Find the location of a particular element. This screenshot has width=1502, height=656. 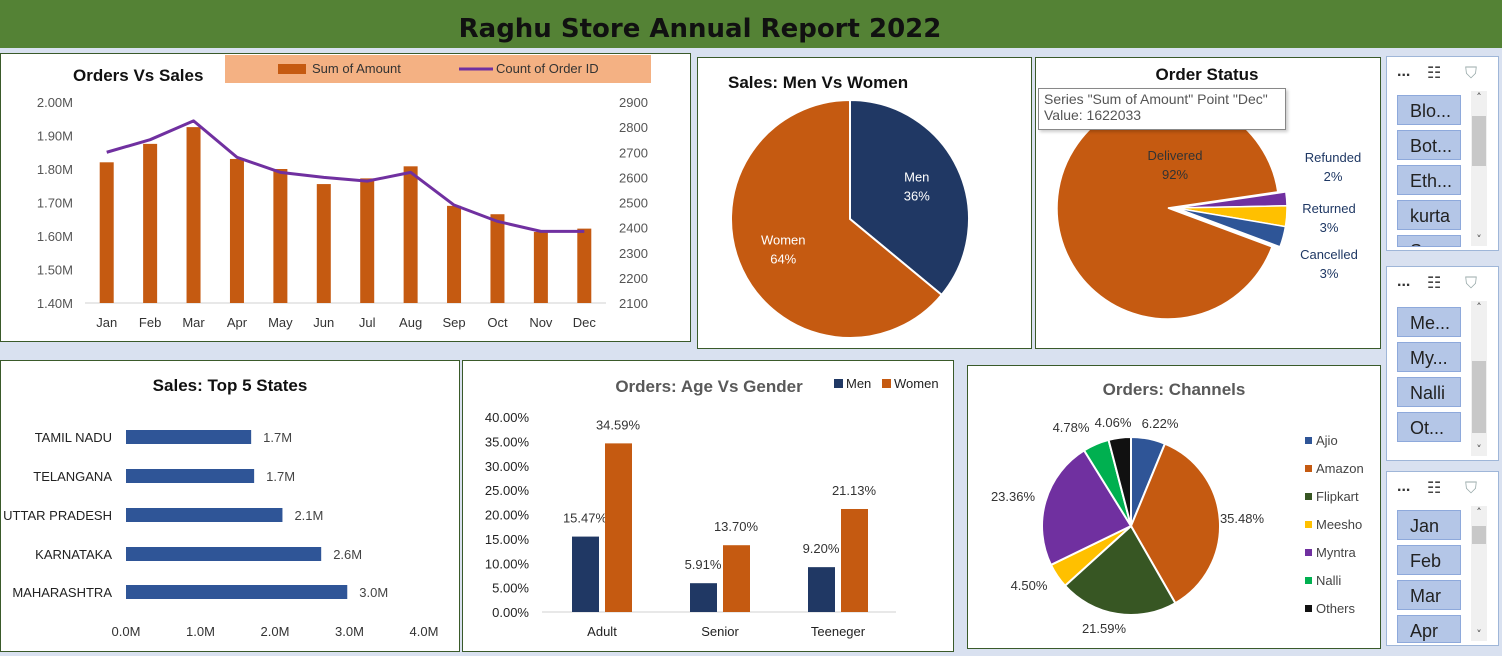

header-banner: Raghu Store Annual Report 2022 is located at coordinates (751, 24).